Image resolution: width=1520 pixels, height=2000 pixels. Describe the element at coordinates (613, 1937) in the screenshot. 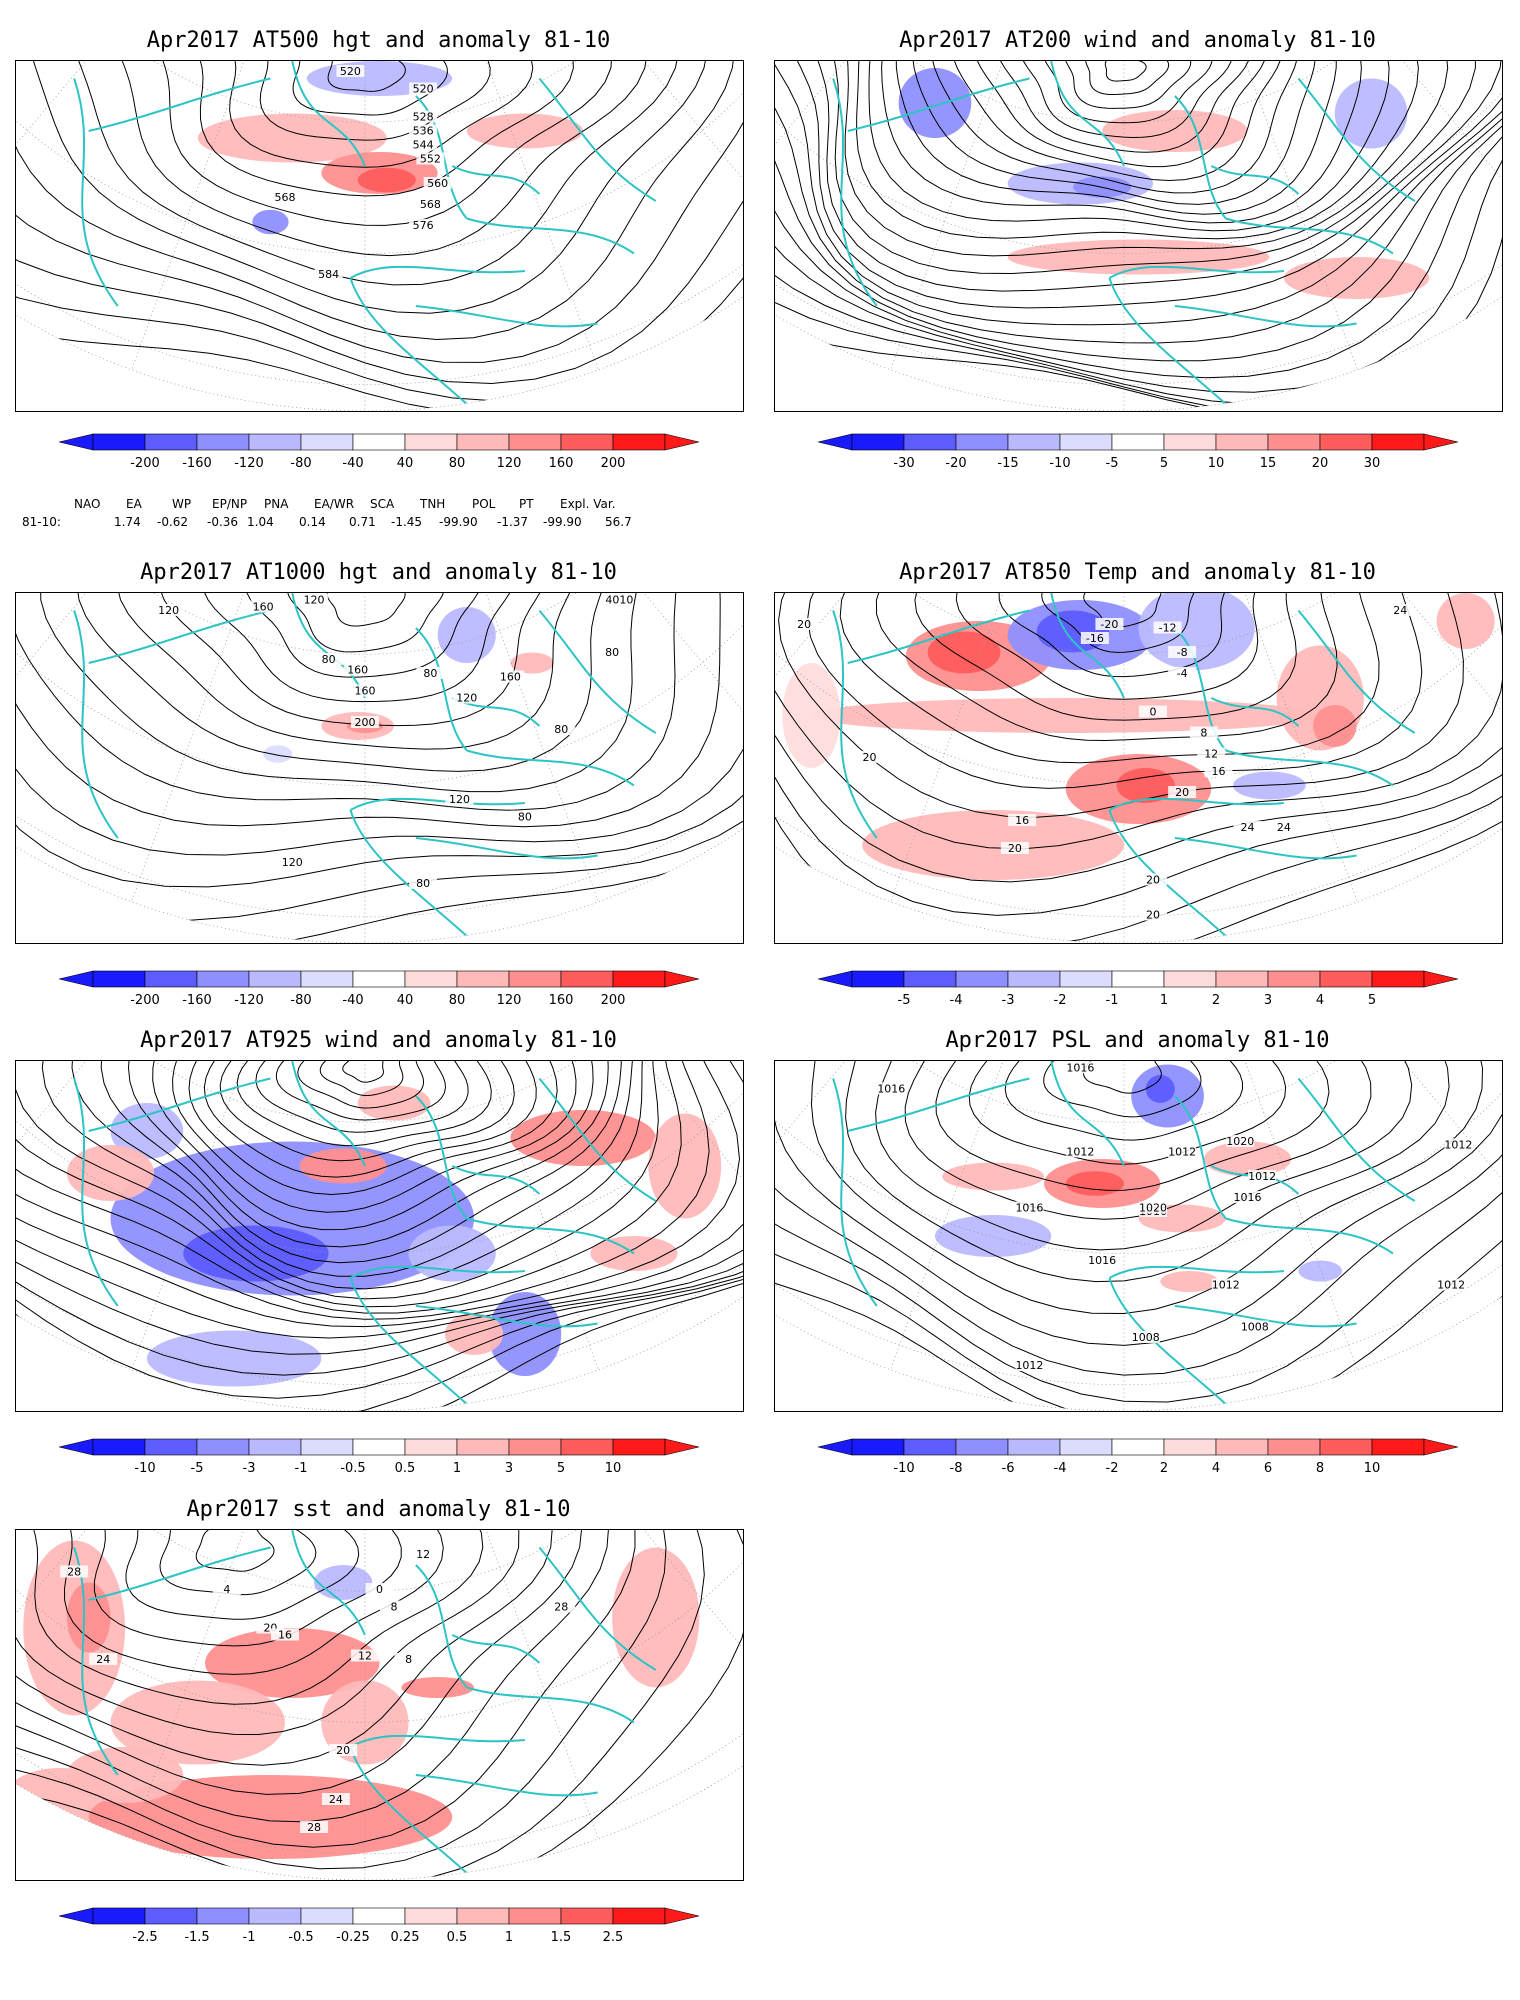

I see `colorbar-tick-label: 2.5` at that location.